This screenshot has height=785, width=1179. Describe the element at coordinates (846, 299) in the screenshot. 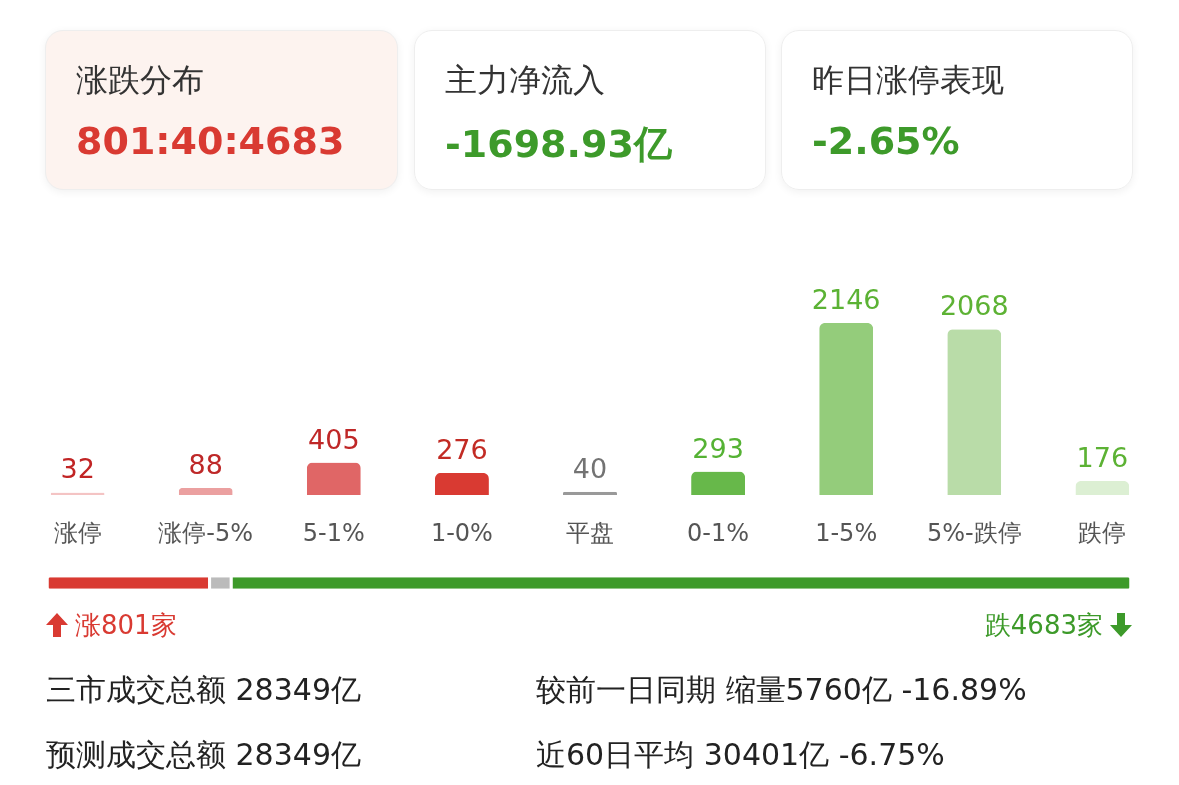

I see `data-label: 2146` at that location.